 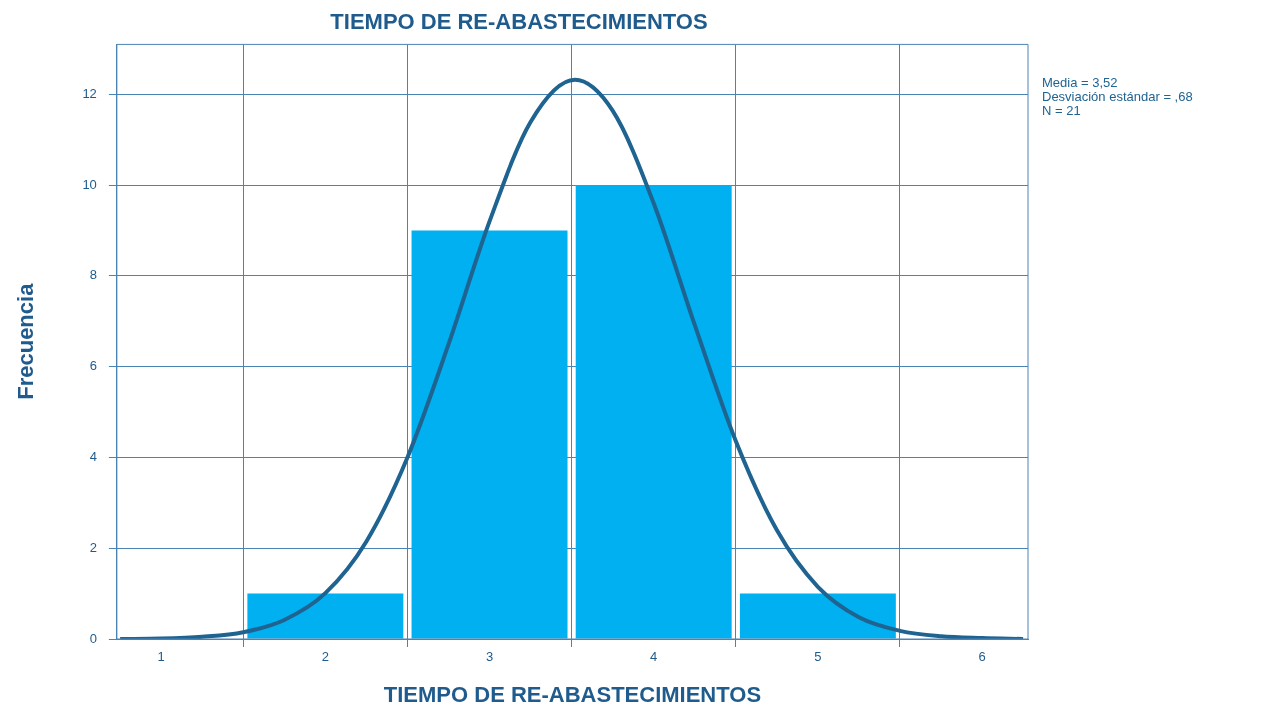 What do you see at coordinates (818, 657) in the screenshot?
I see `x-tick-label: 5` at bounding box center [818, 657].